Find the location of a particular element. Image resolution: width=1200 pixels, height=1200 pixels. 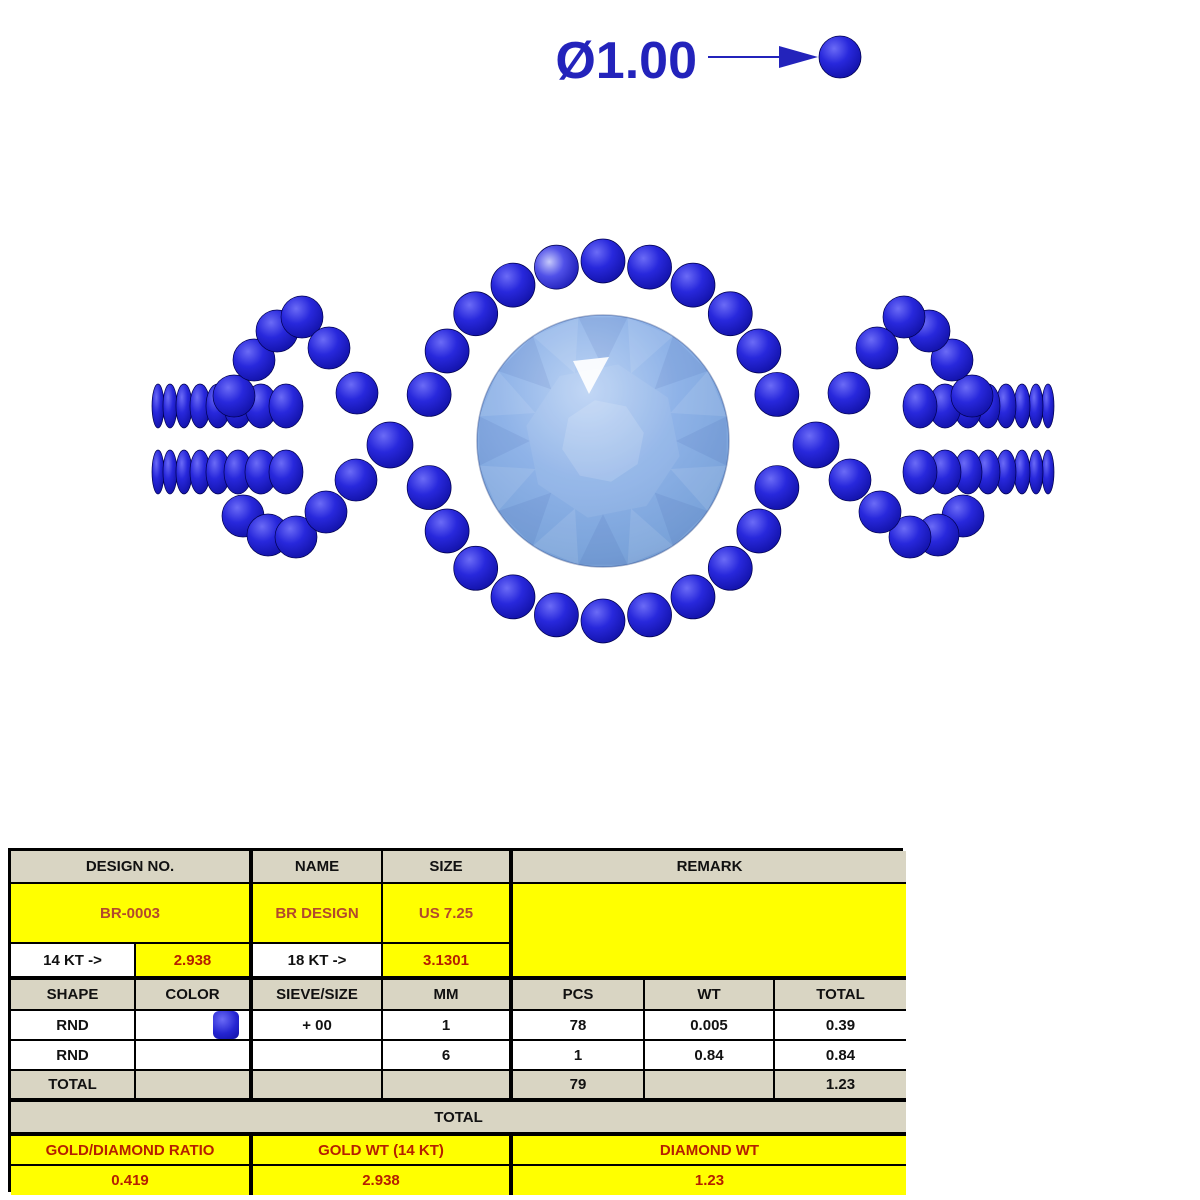

stone-row-wt: 0.005 is located at coordinates (710, 1026).